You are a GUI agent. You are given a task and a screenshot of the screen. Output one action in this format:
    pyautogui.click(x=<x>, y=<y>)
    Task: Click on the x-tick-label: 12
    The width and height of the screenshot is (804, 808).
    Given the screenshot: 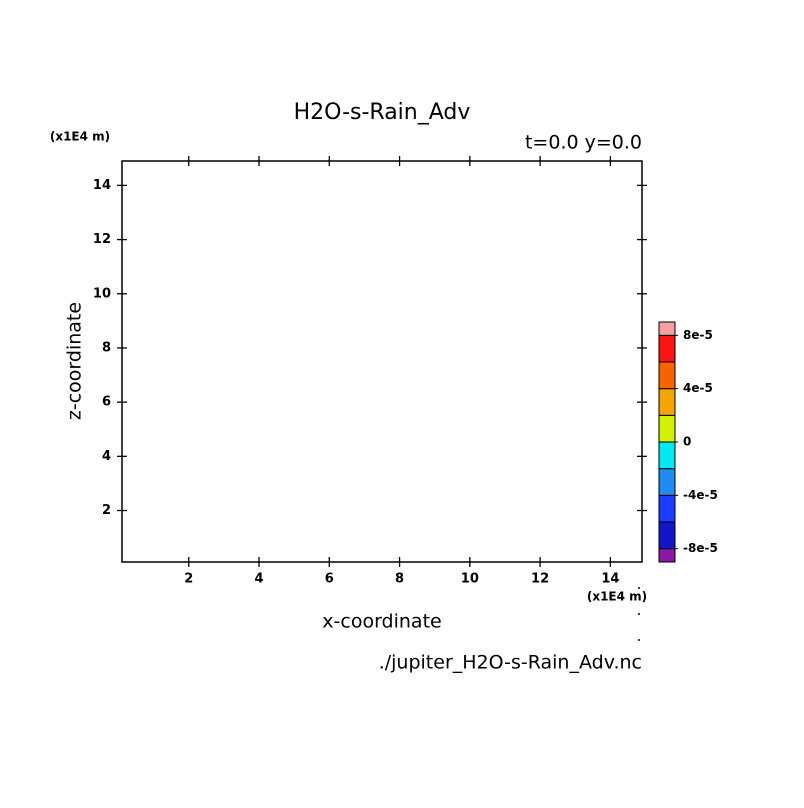 What is the action you would take?
    pyautogui.click(x=540, y=579)
    